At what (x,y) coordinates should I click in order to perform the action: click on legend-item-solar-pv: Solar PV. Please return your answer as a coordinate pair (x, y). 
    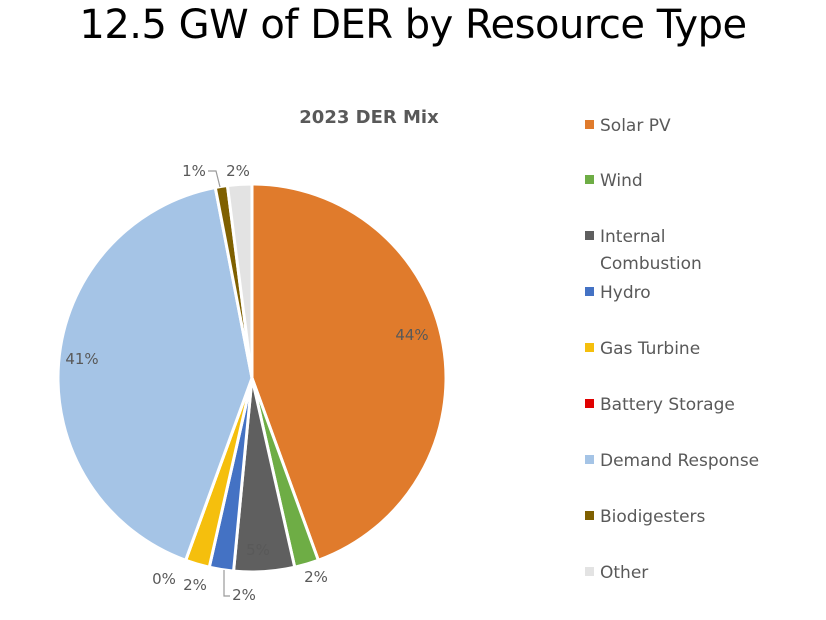
    Looking at the image, I should click on (628, 126).